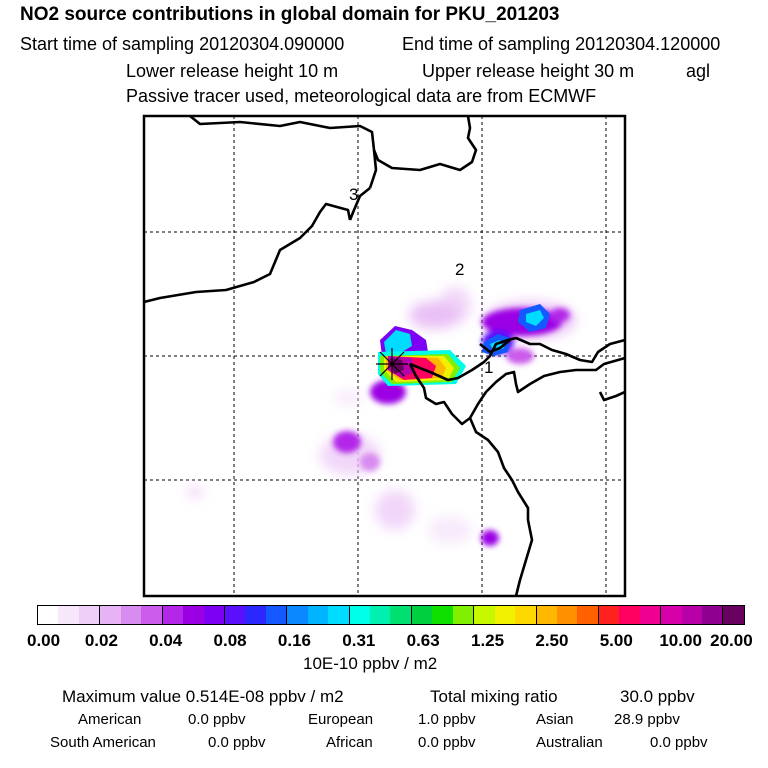 The image size is (768, 768). Describe the element at coordinates (698, 71) in the screenshot. I see `agl-label: agl` at that location.